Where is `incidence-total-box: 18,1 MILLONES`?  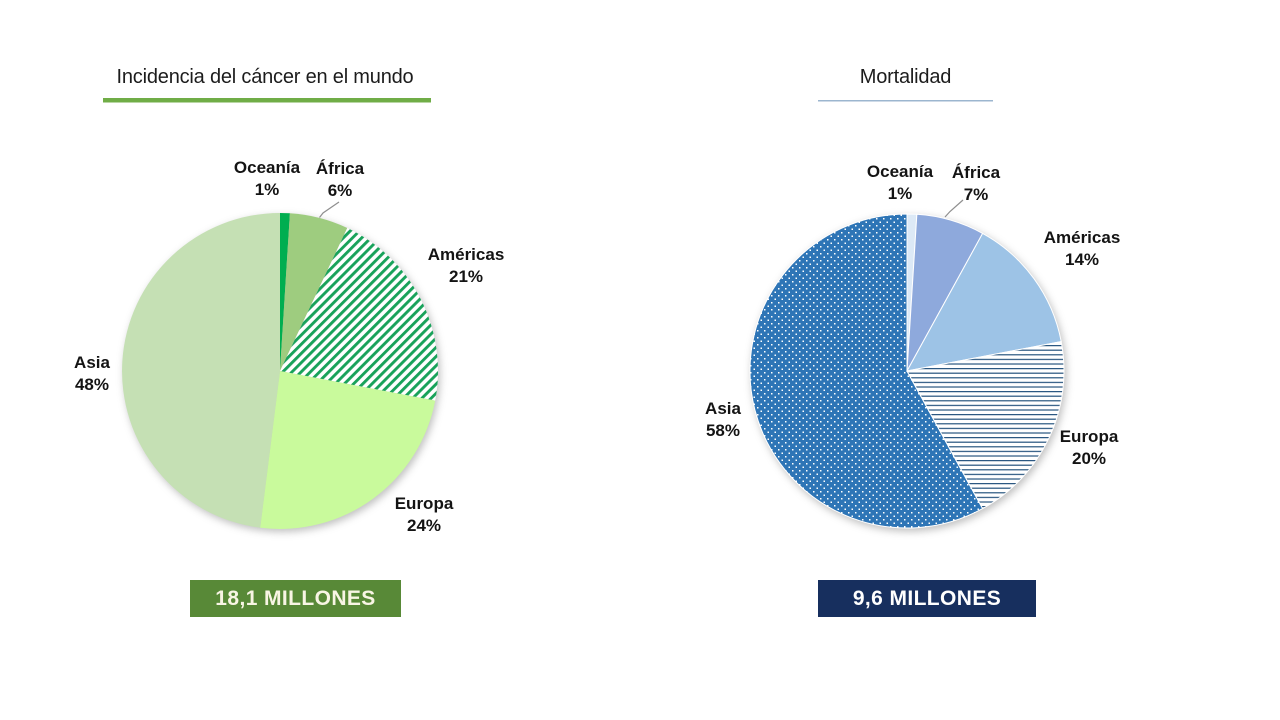
incidence-total-box: 18,1 MILLONES is located at coordinates (295, 598).